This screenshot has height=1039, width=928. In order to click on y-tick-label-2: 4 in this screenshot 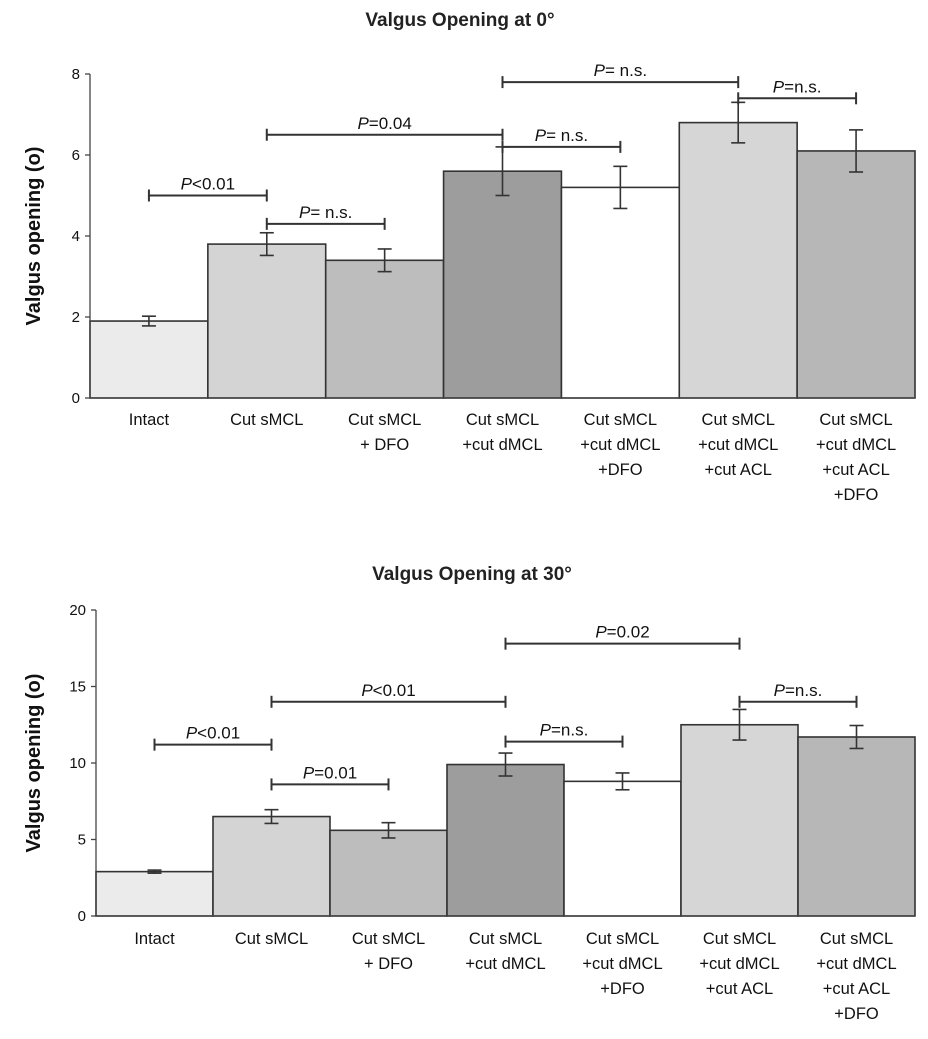, I will do `click(76, 236)`.